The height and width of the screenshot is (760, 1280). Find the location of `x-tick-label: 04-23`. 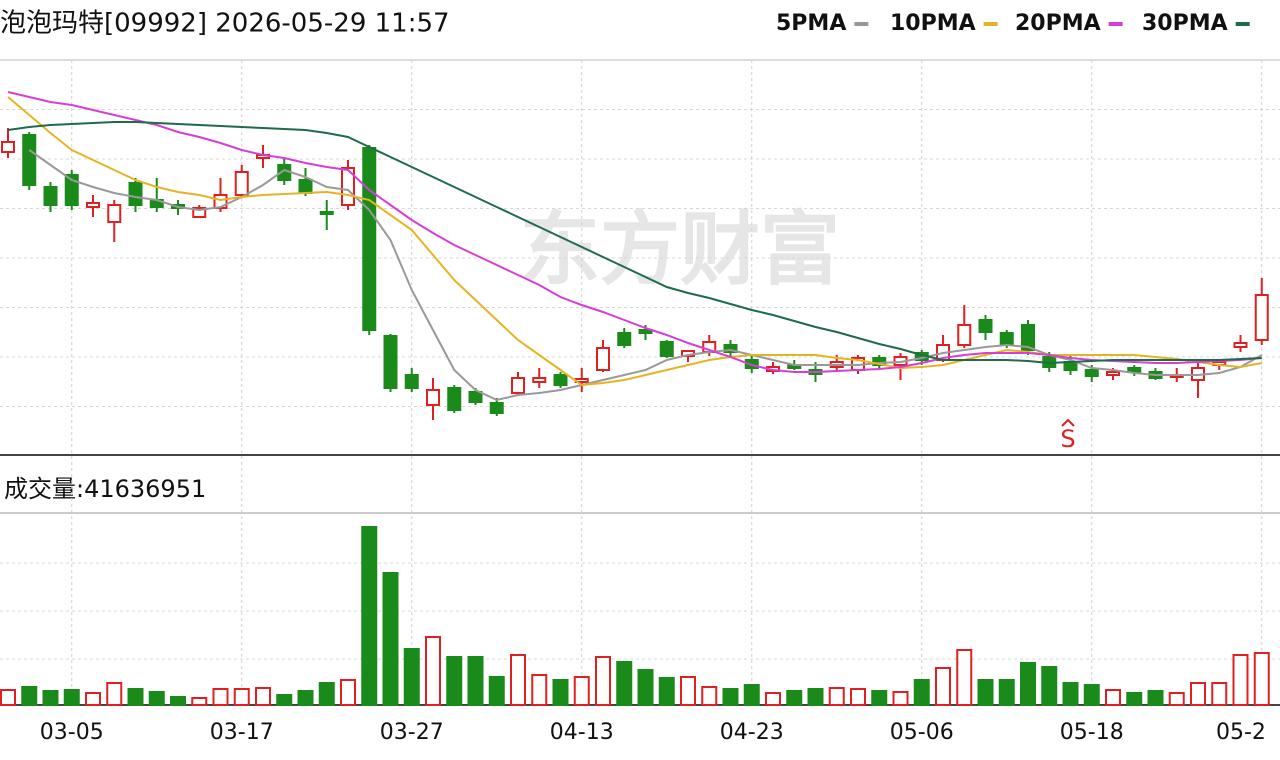

x-tick-label: 04-23 is located at coordinates (752, 732).